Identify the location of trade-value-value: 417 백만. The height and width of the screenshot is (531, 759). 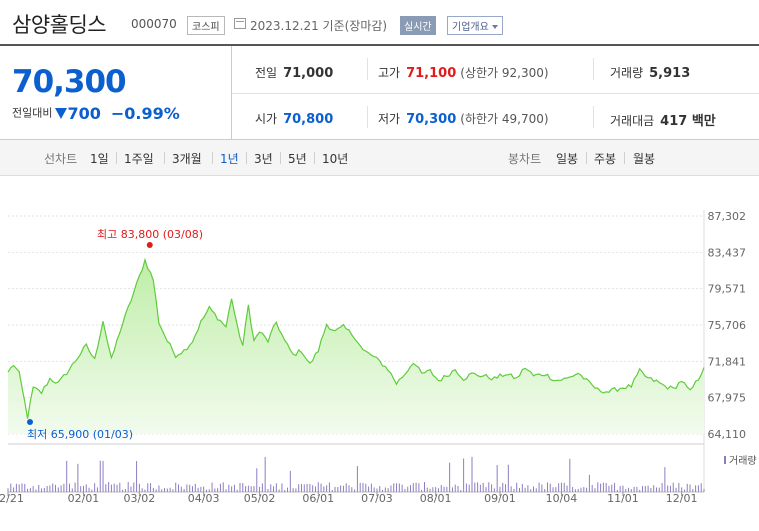
(688, 121).